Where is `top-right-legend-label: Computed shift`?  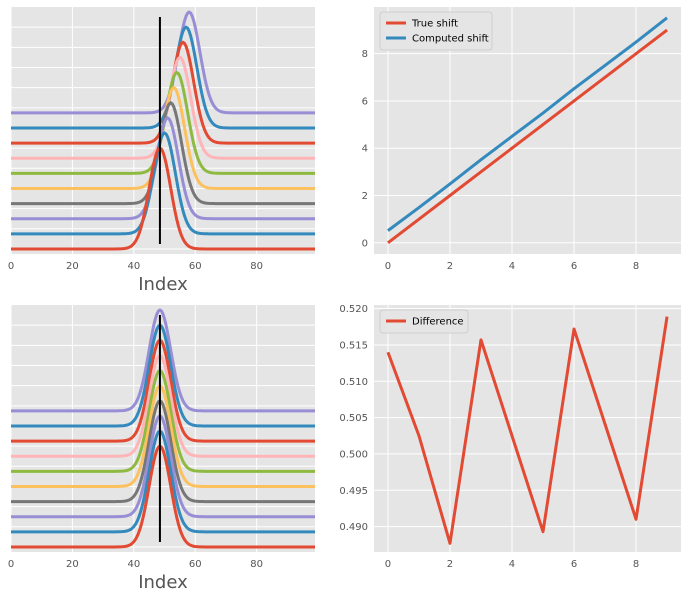 top-right-legend-label: Computed shift is located at coordinates (450, 39).